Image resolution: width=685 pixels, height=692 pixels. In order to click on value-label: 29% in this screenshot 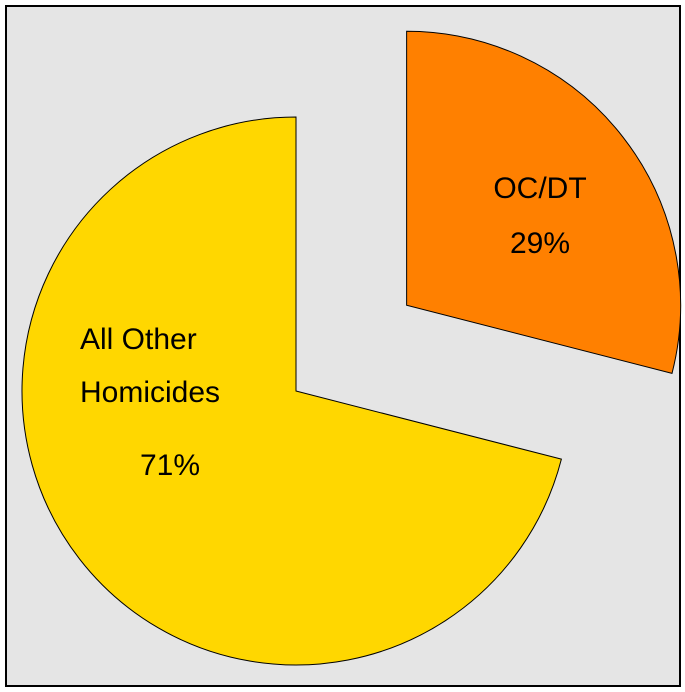, I will do `click(540, 243)`.